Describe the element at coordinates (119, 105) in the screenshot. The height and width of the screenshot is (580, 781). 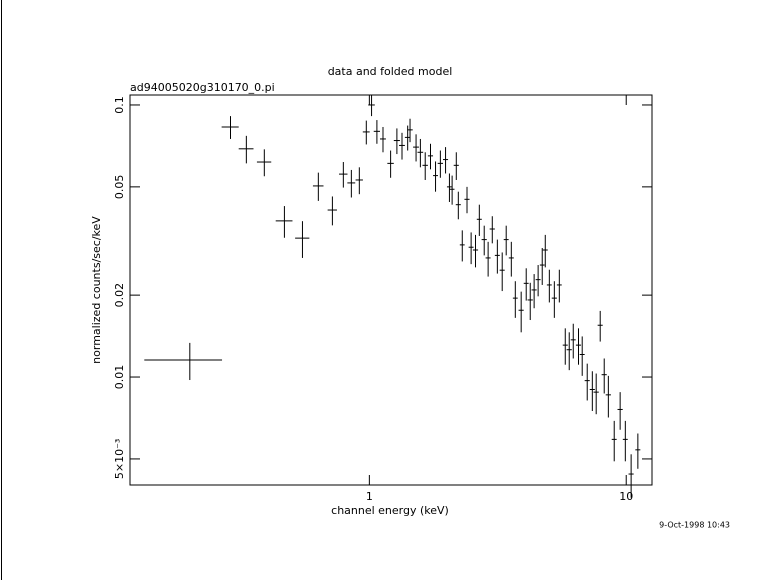
I see `y-tick-label: 0.1` at that location.